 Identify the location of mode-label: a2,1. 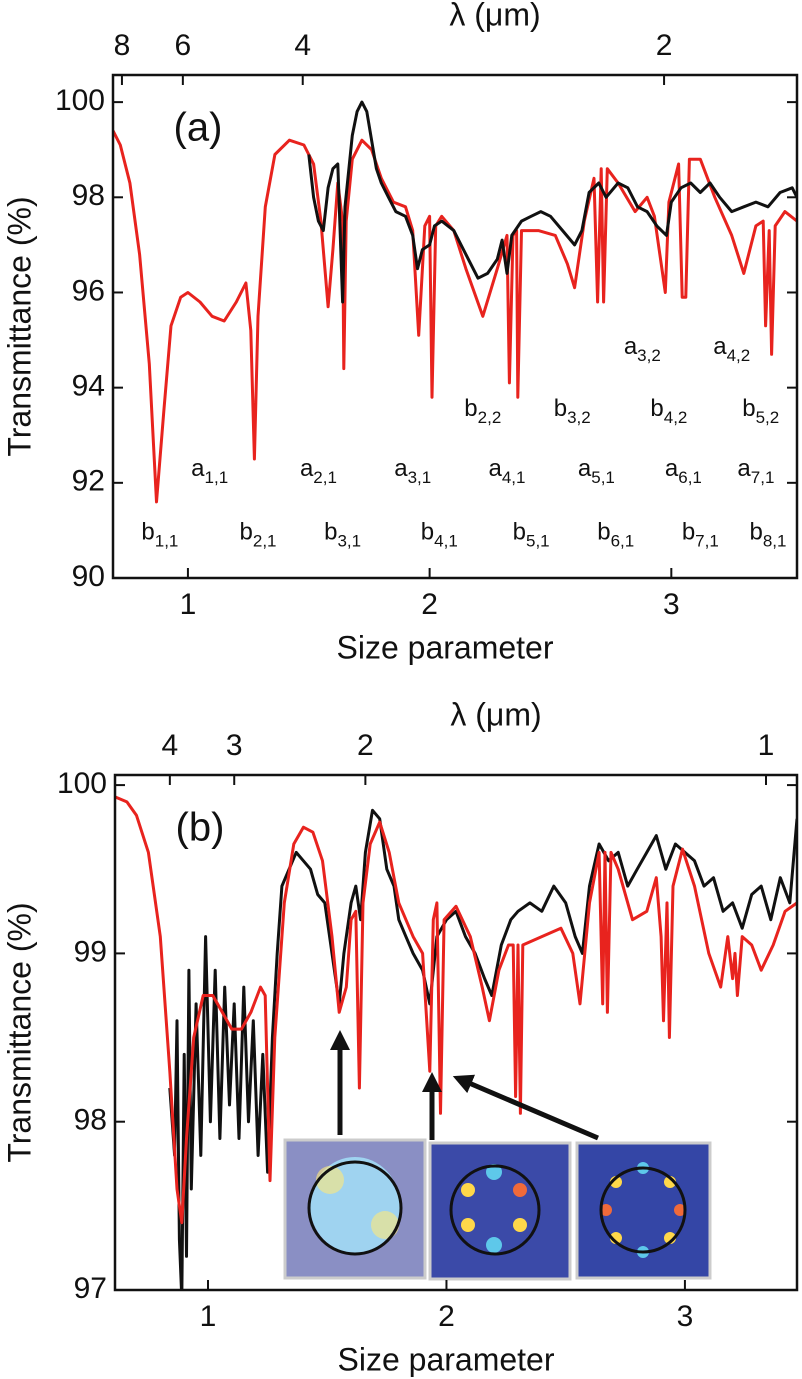
(318, 471).